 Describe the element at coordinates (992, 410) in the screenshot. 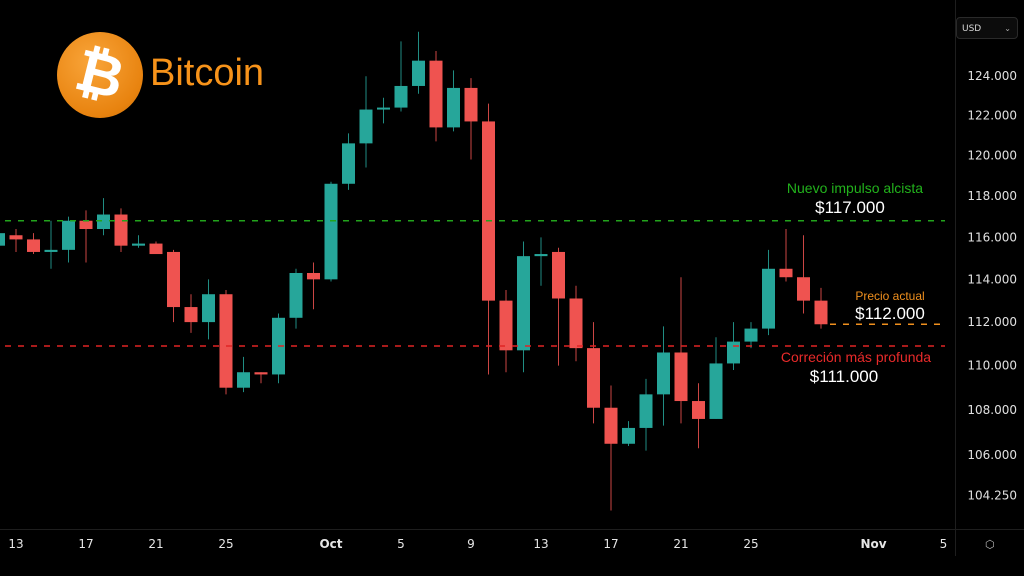

I see `price-tick-label: 108.000` at that location.